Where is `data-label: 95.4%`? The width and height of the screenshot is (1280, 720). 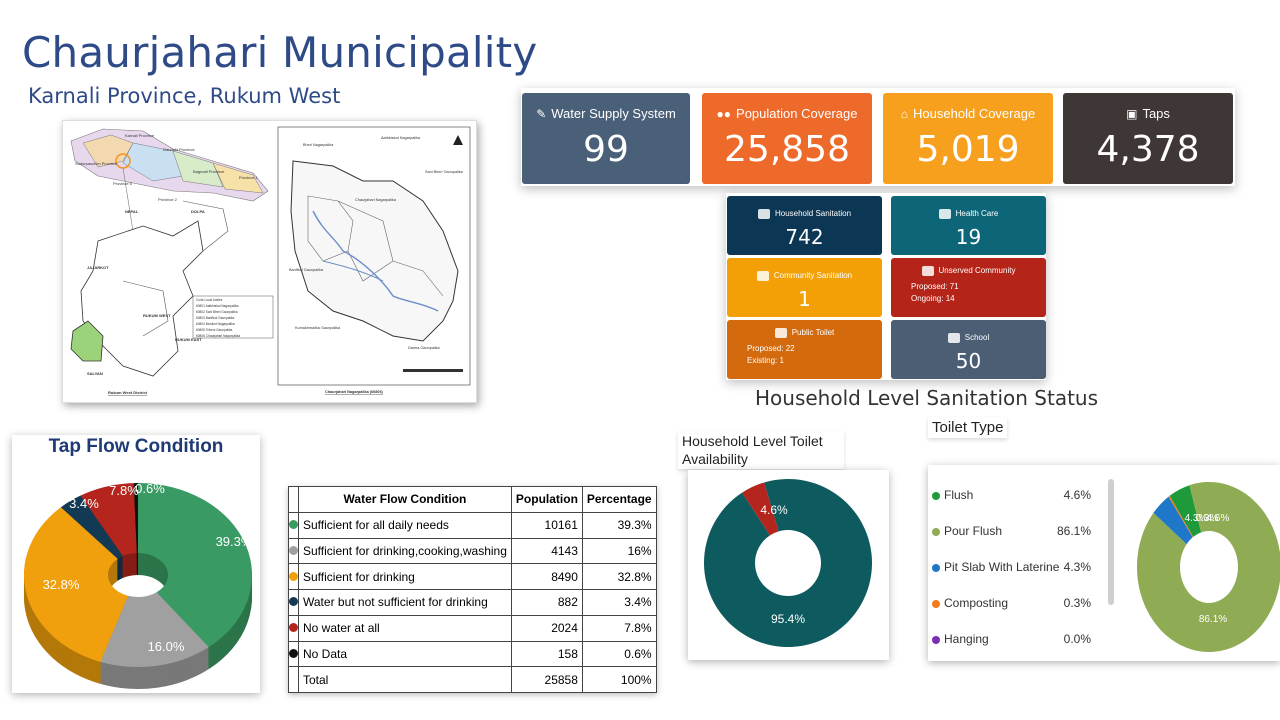 data-label: 95.4% is located at coordinates (788, 619).